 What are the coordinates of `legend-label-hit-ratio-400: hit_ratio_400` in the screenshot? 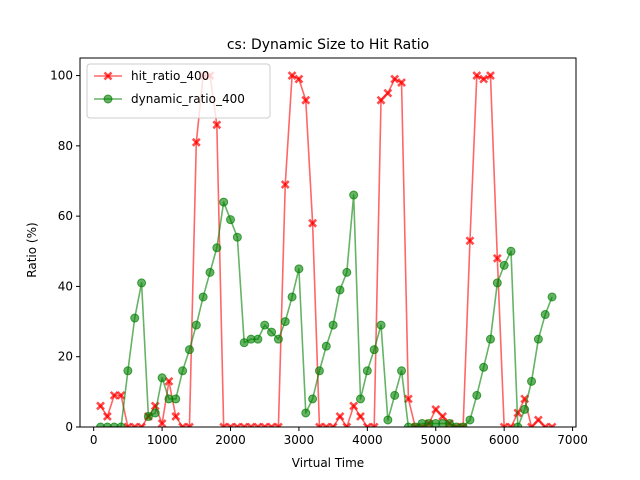 It's located at (170, 76).